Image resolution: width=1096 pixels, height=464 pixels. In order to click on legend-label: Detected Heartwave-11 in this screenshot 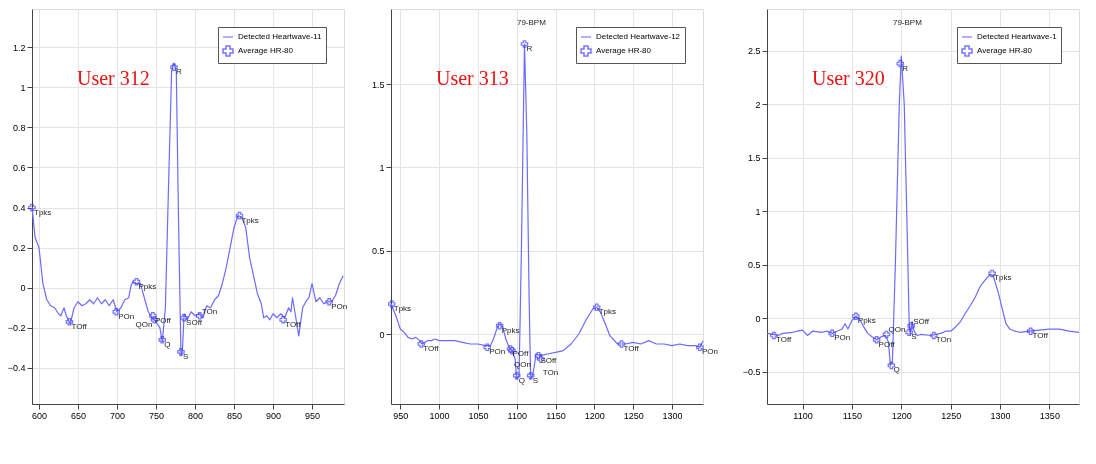, I will do `click(280, 36)`.